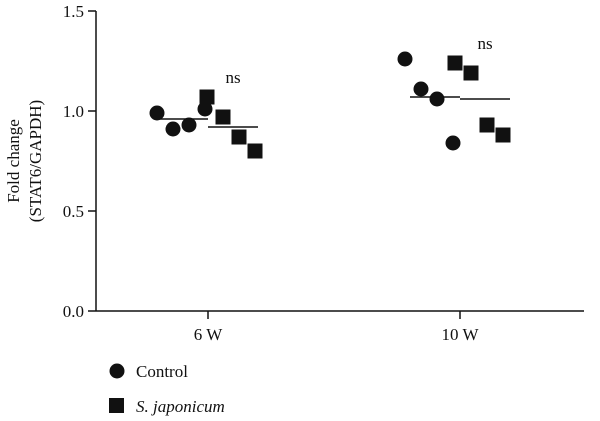 Image resolution: width=600 pixels, height=421 pixels. What do you see at coordinates (167, 389) in the screenshot?
I see `legend: Control S. japonicum` at bounding box center [167, 389].